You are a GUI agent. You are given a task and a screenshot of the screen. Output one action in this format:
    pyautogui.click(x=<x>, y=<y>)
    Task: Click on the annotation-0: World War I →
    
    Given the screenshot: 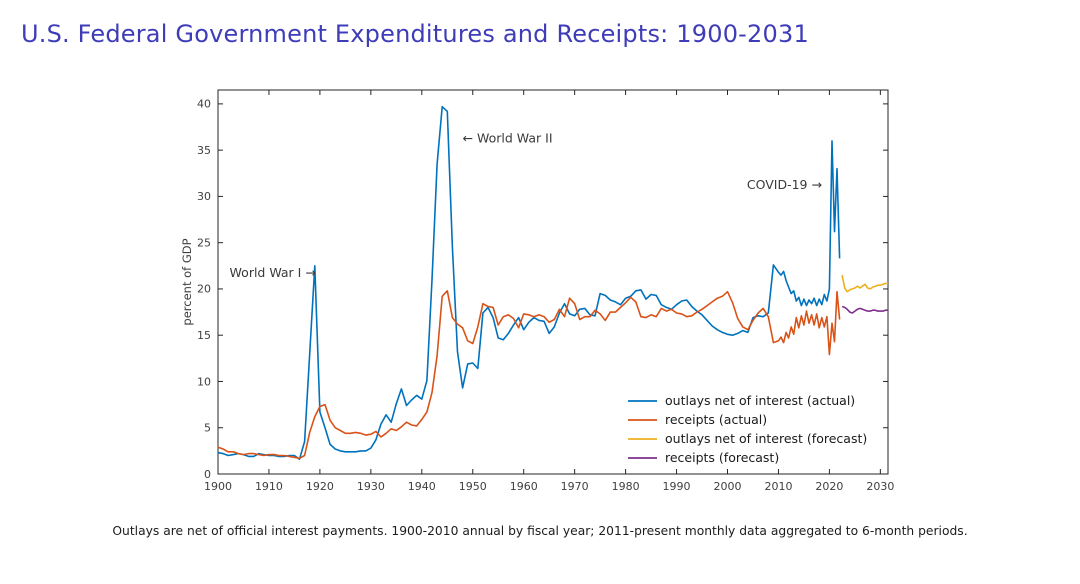 What is the action you would take?
    pyautogui.click(x=273, y=272)
    